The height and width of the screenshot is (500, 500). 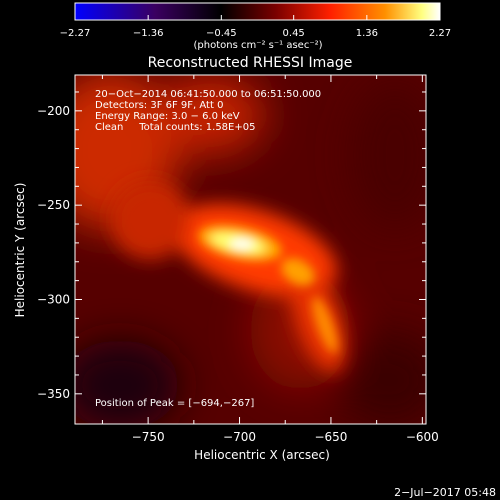 I want to click on annotation-line-time: 20−Oct−2014 06:41:50.000 to 06:51:50.000, so click(x=208, y=94).